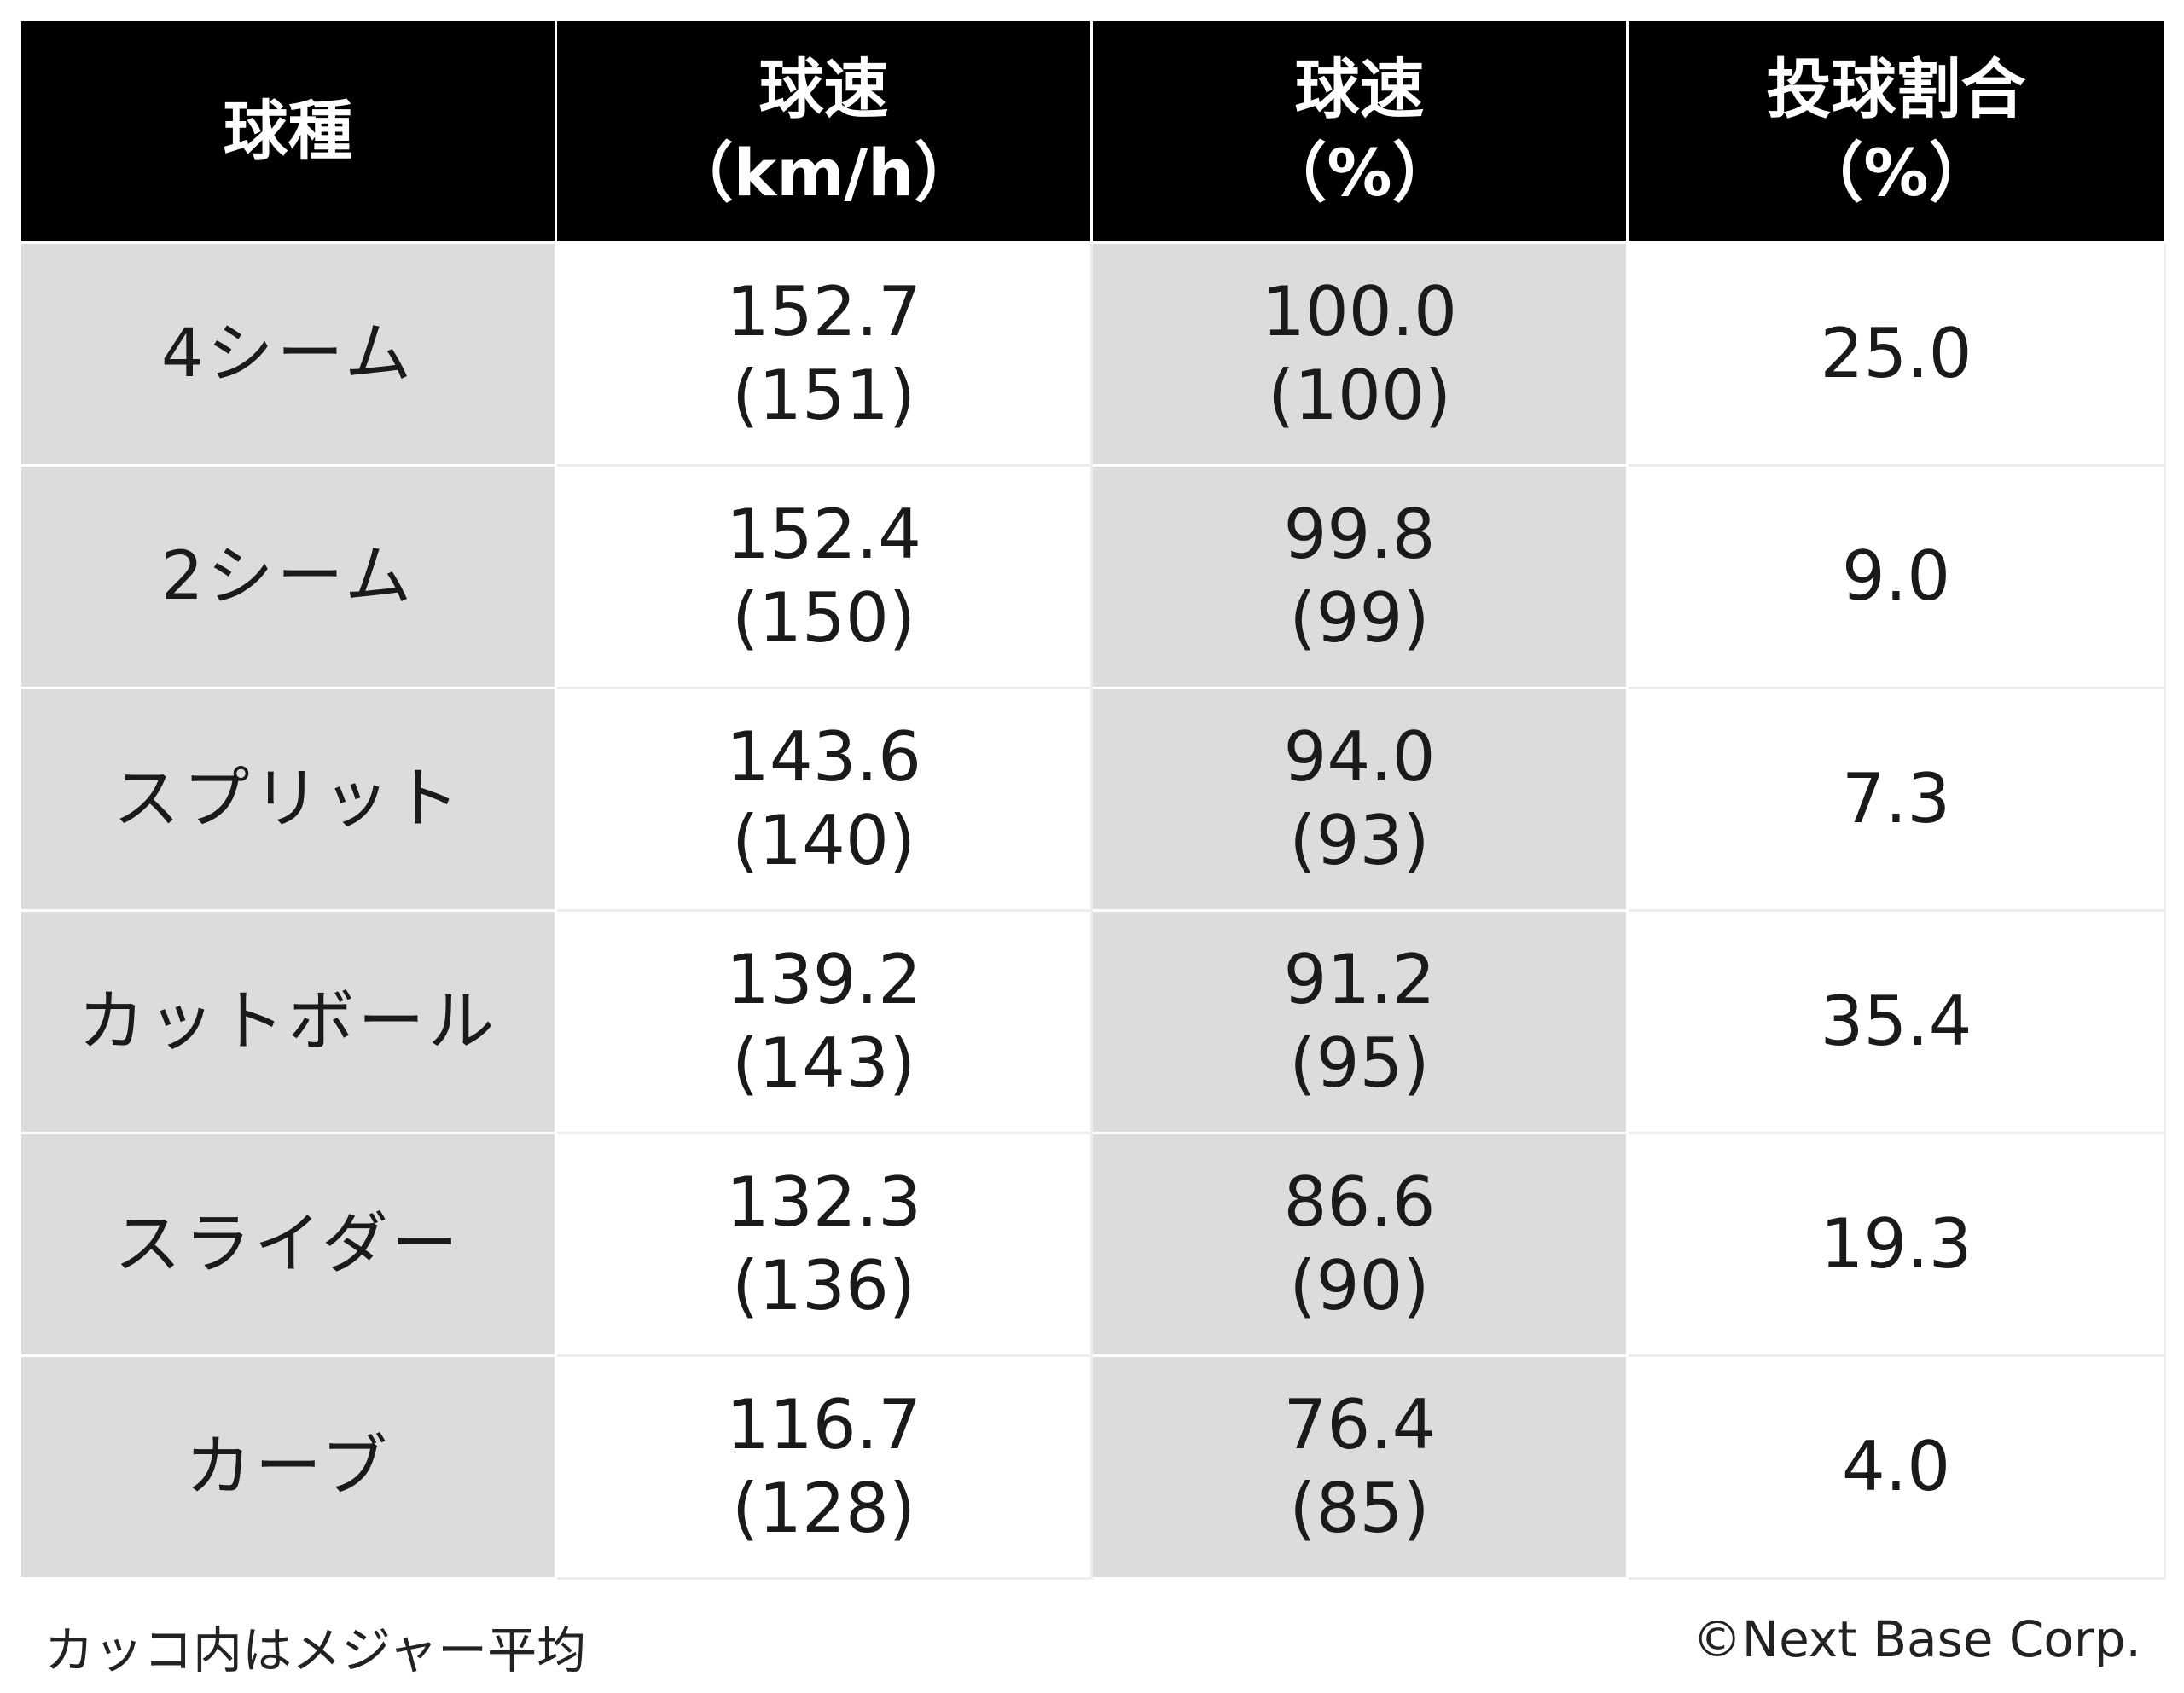  I want to click on speed-pct-mlb-average: (99), so click(1360, 618).